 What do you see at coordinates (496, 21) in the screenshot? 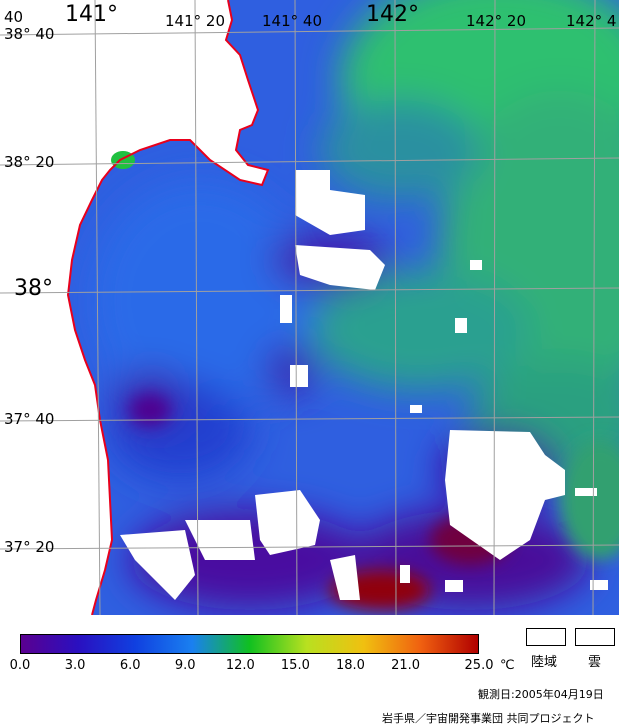
I see `lon-label-142-20: 142° 20` at bounding box center [496, 21].